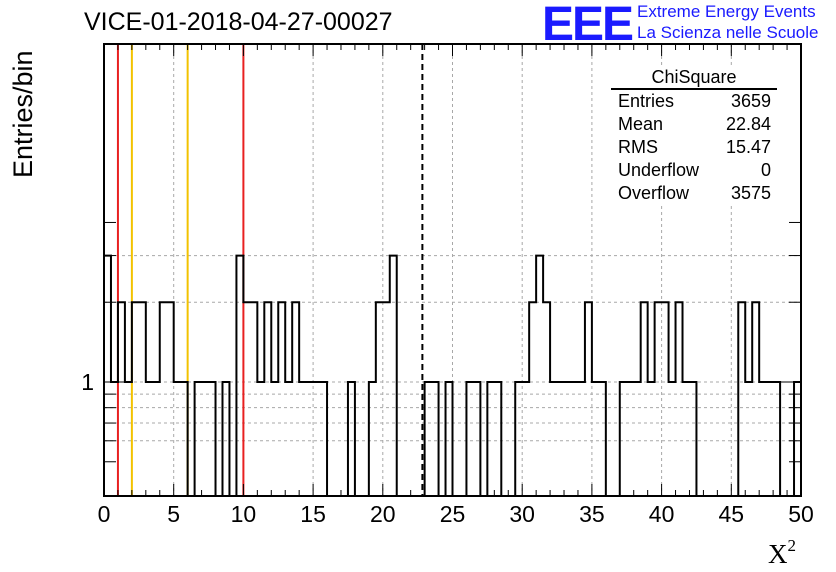  I want to click on x-axis-label-sup: 2, so click(792, 545).